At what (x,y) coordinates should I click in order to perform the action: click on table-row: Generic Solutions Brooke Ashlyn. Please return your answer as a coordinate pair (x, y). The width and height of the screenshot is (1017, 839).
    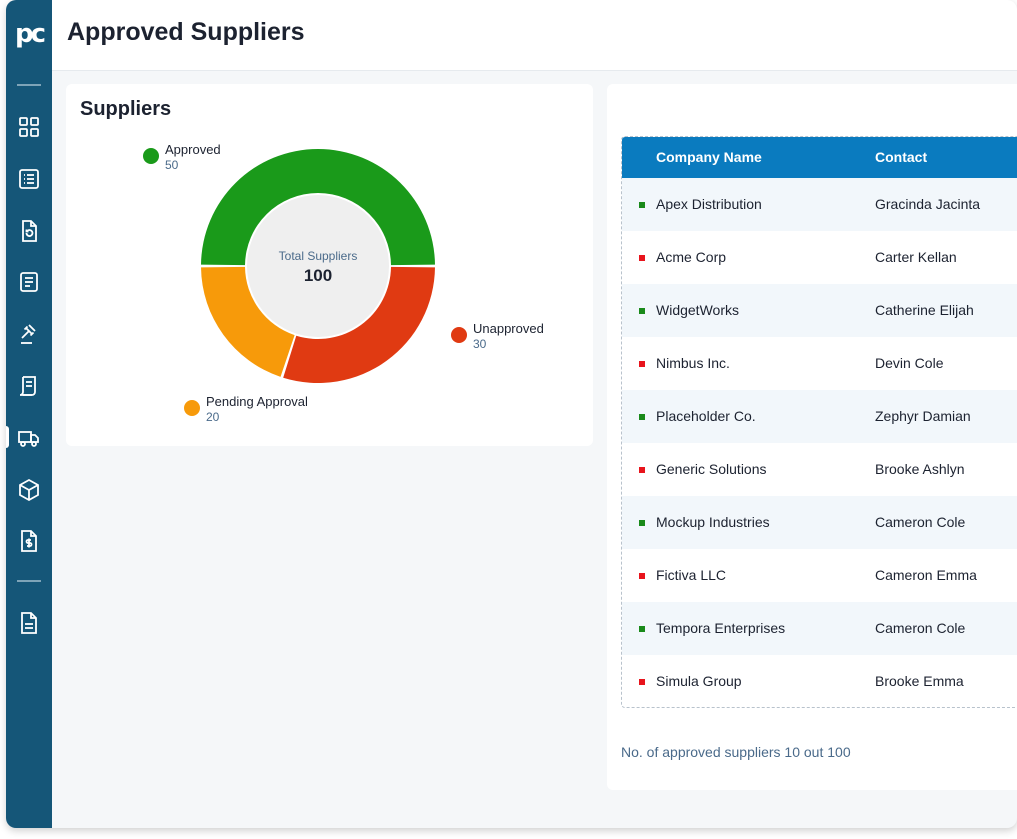
    Looking at the image, I should click on (819, 469).